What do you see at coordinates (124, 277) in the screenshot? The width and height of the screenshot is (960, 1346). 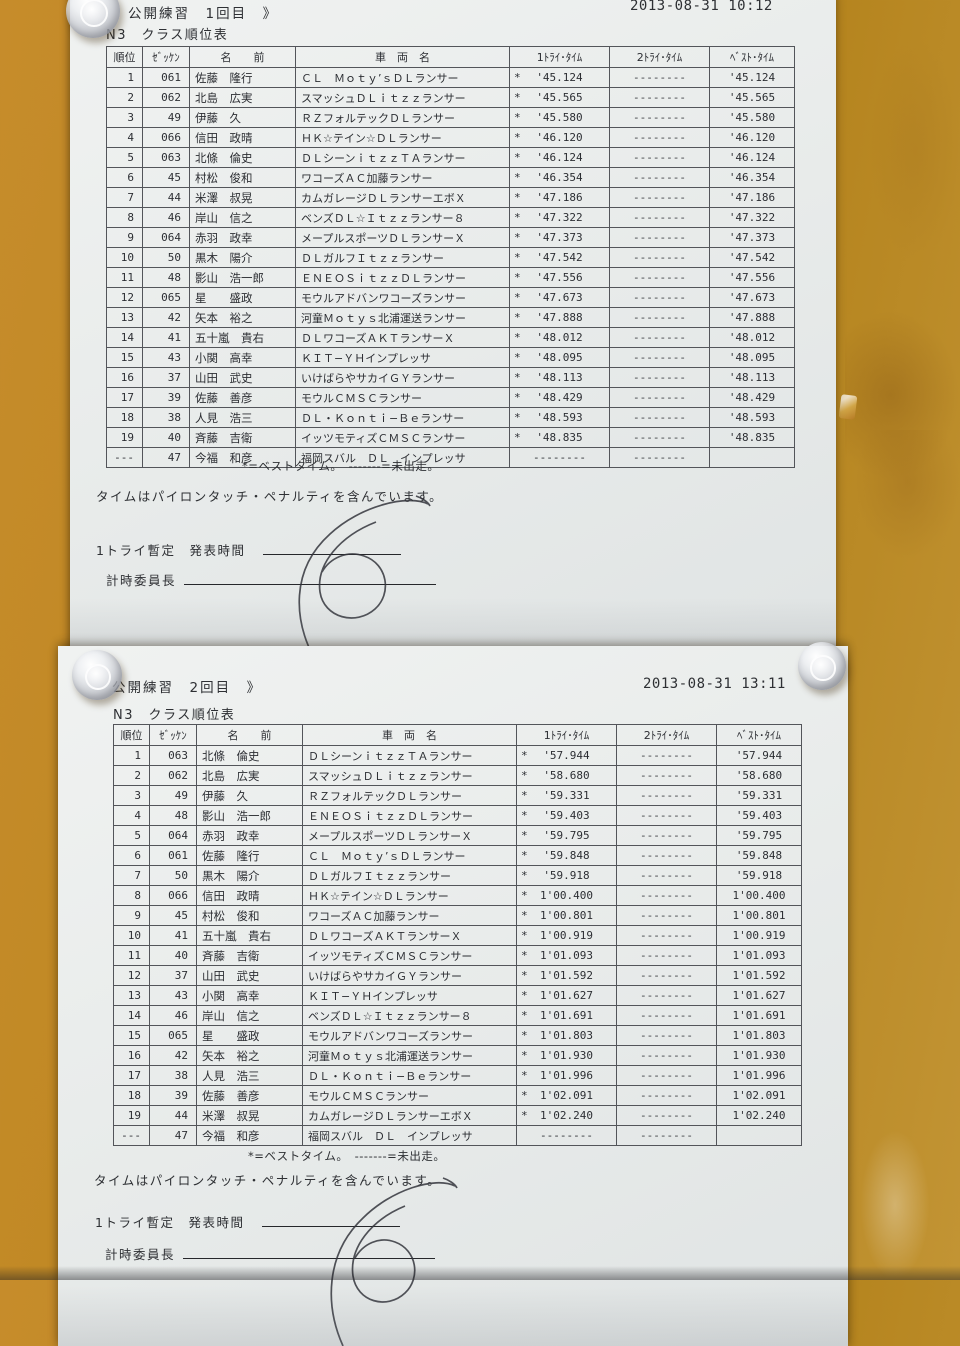 I see `rank-cell: 11` at bounding box center [124, 277].